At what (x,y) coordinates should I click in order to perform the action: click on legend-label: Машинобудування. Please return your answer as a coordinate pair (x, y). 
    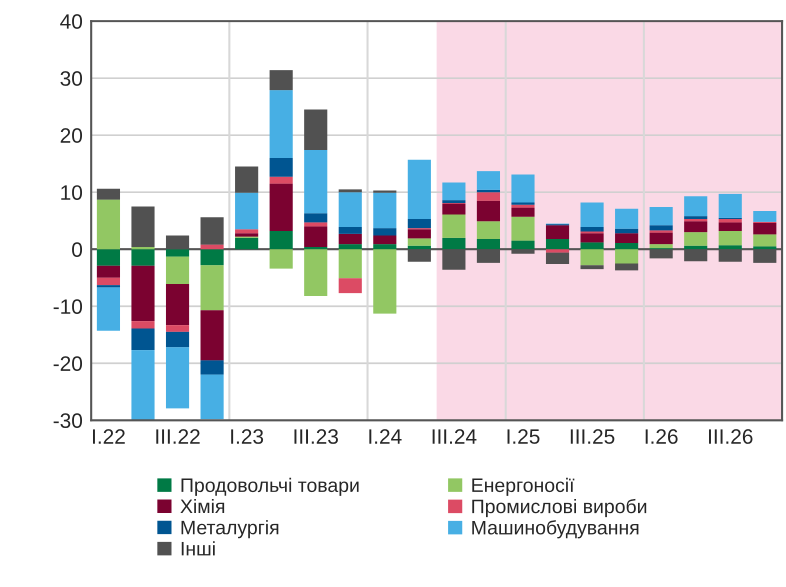
    Looking at the image, I should click on (555, 529).